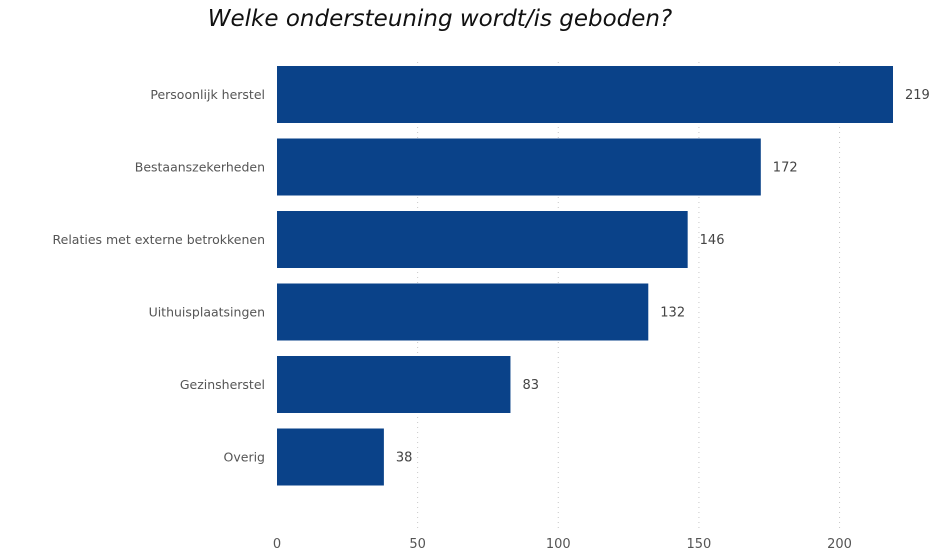 The width and height of the screenshot is (951, 550). What do you see at coordinates (222, 384) in the screenshot?
I see `category-label: Gezinsherstel` at bounding box center [222, 384].